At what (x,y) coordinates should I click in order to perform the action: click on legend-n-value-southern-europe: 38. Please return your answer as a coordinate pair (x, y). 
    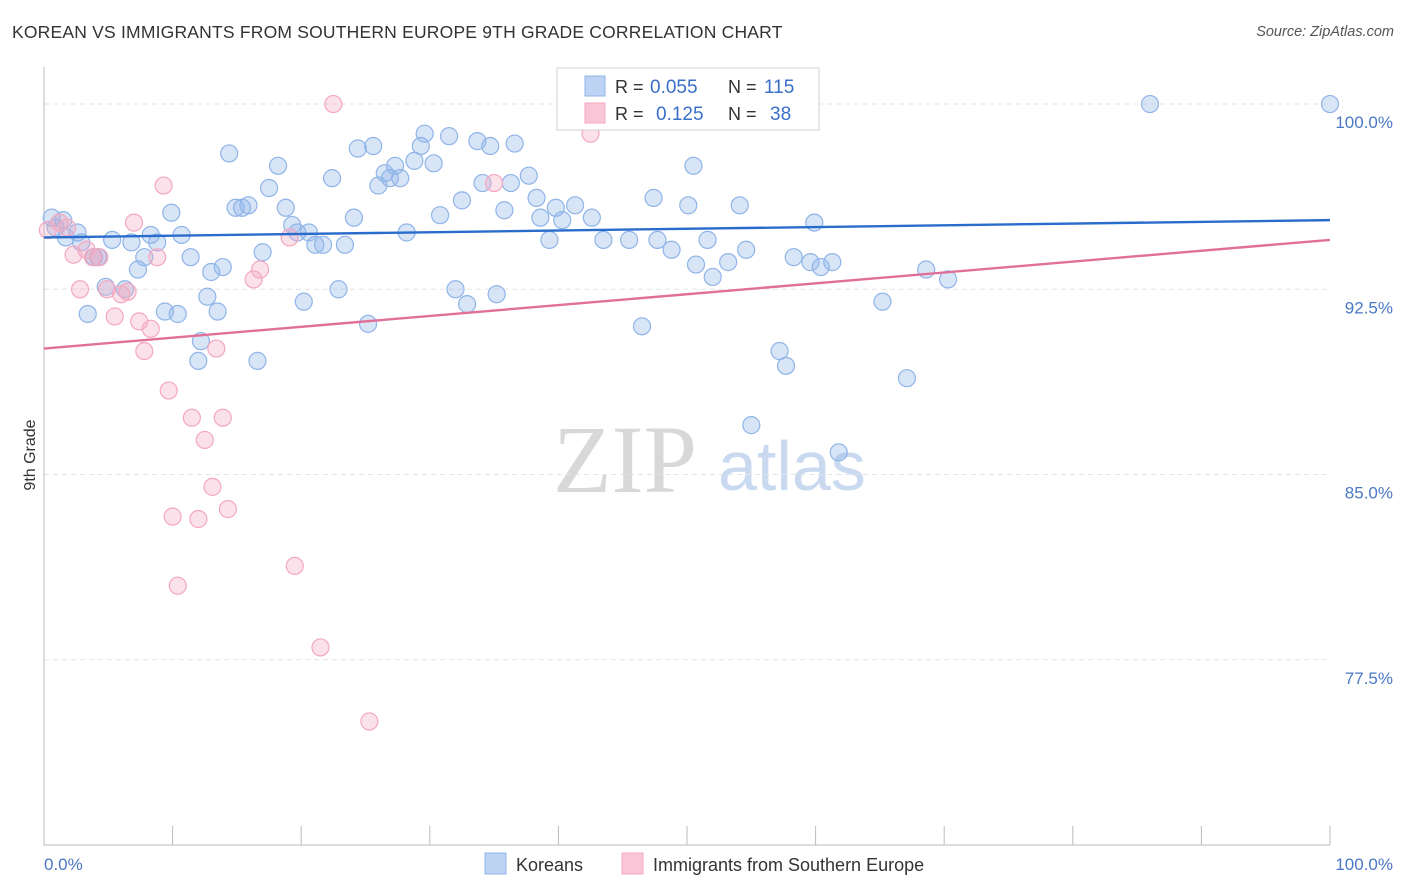
    Looking at the image, I should click on (780, 114).